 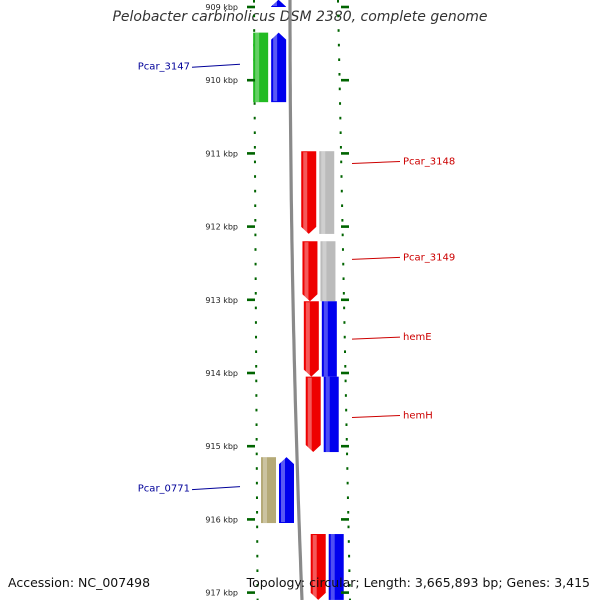 What do you see at coordinates (277, 7) in the screenshot?
I see `axis-tick: 909 kbp` at bounding box center [277, 7].